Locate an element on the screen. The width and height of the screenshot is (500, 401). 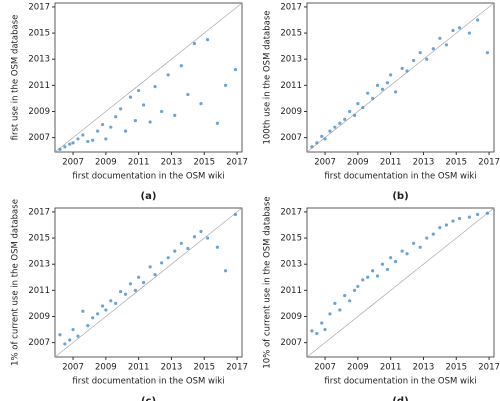
panel-caption: (b) is located at coordinates (400, 196).